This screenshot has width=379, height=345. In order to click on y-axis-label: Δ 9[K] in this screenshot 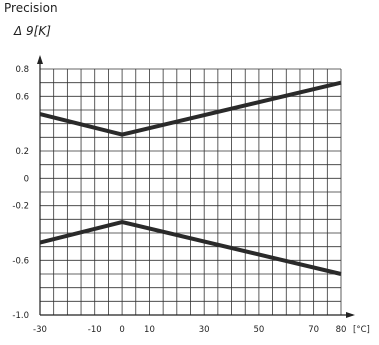, I will do `click(34, 31)`.